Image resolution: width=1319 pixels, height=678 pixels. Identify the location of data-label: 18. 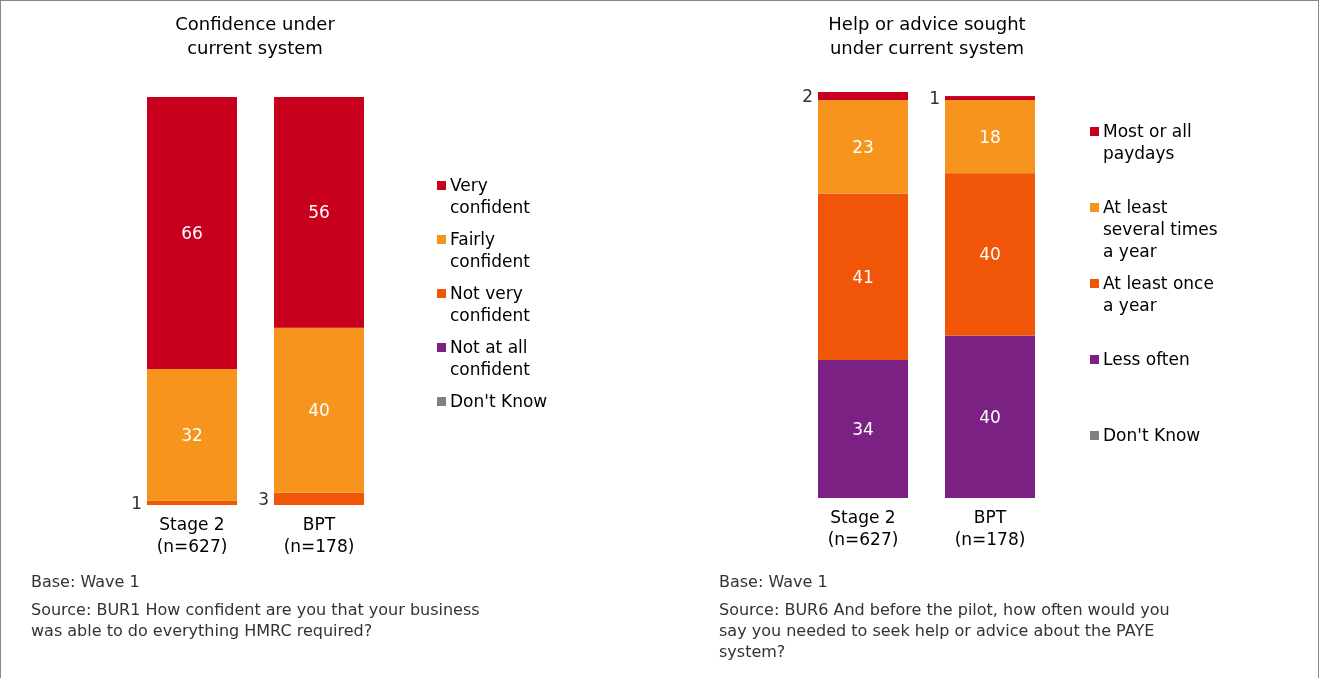
(990, 136).